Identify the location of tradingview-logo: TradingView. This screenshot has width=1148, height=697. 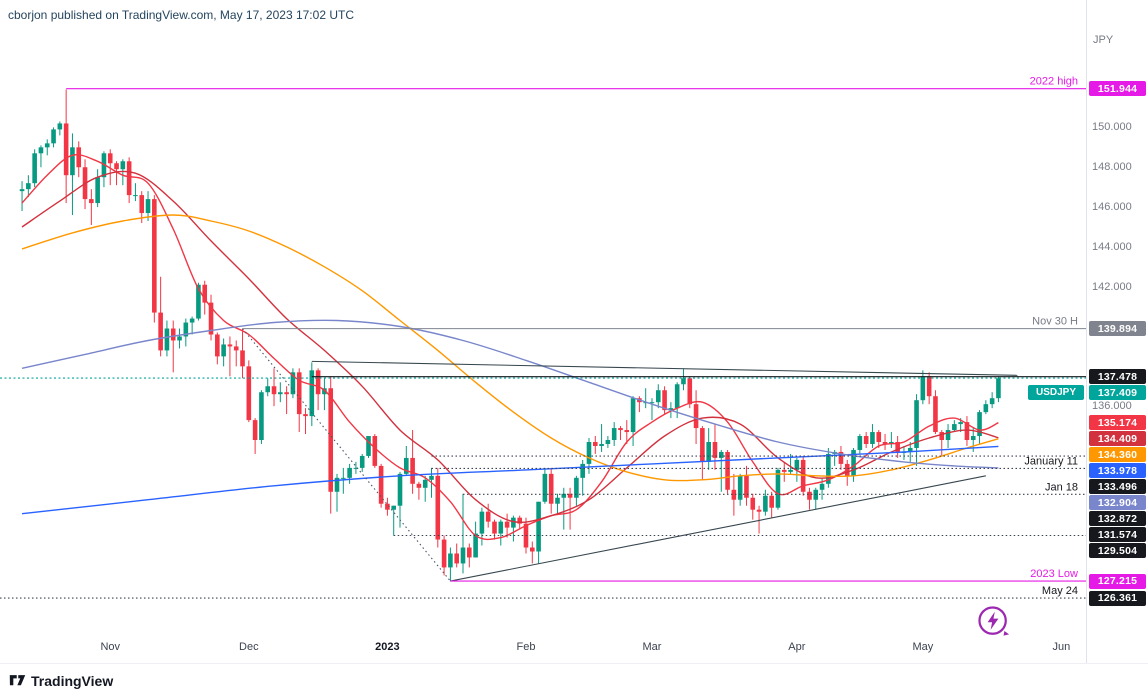
(61, 680).